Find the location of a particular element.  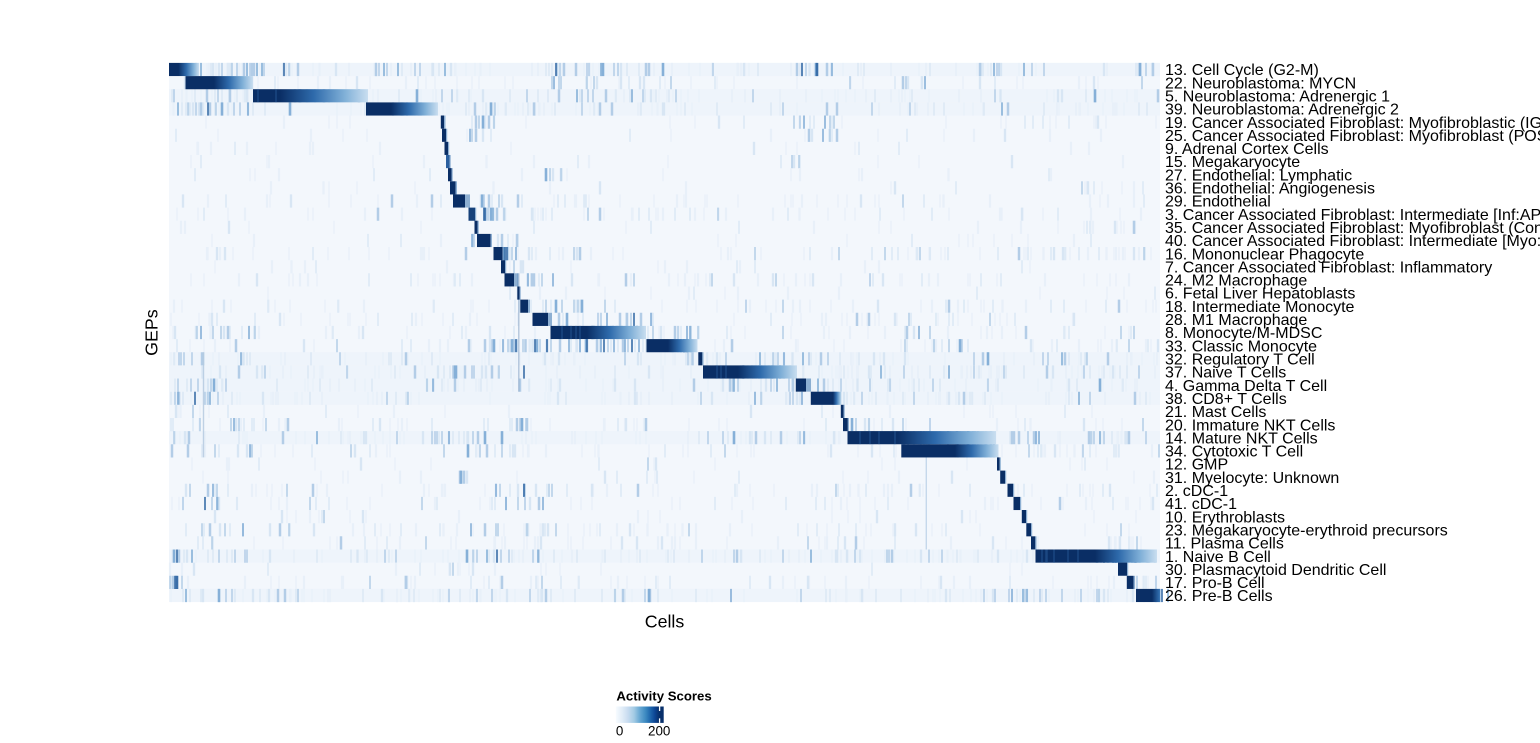

svg-text: 34. Cytotoxic T Cell is located at coordinates (1234, 452).